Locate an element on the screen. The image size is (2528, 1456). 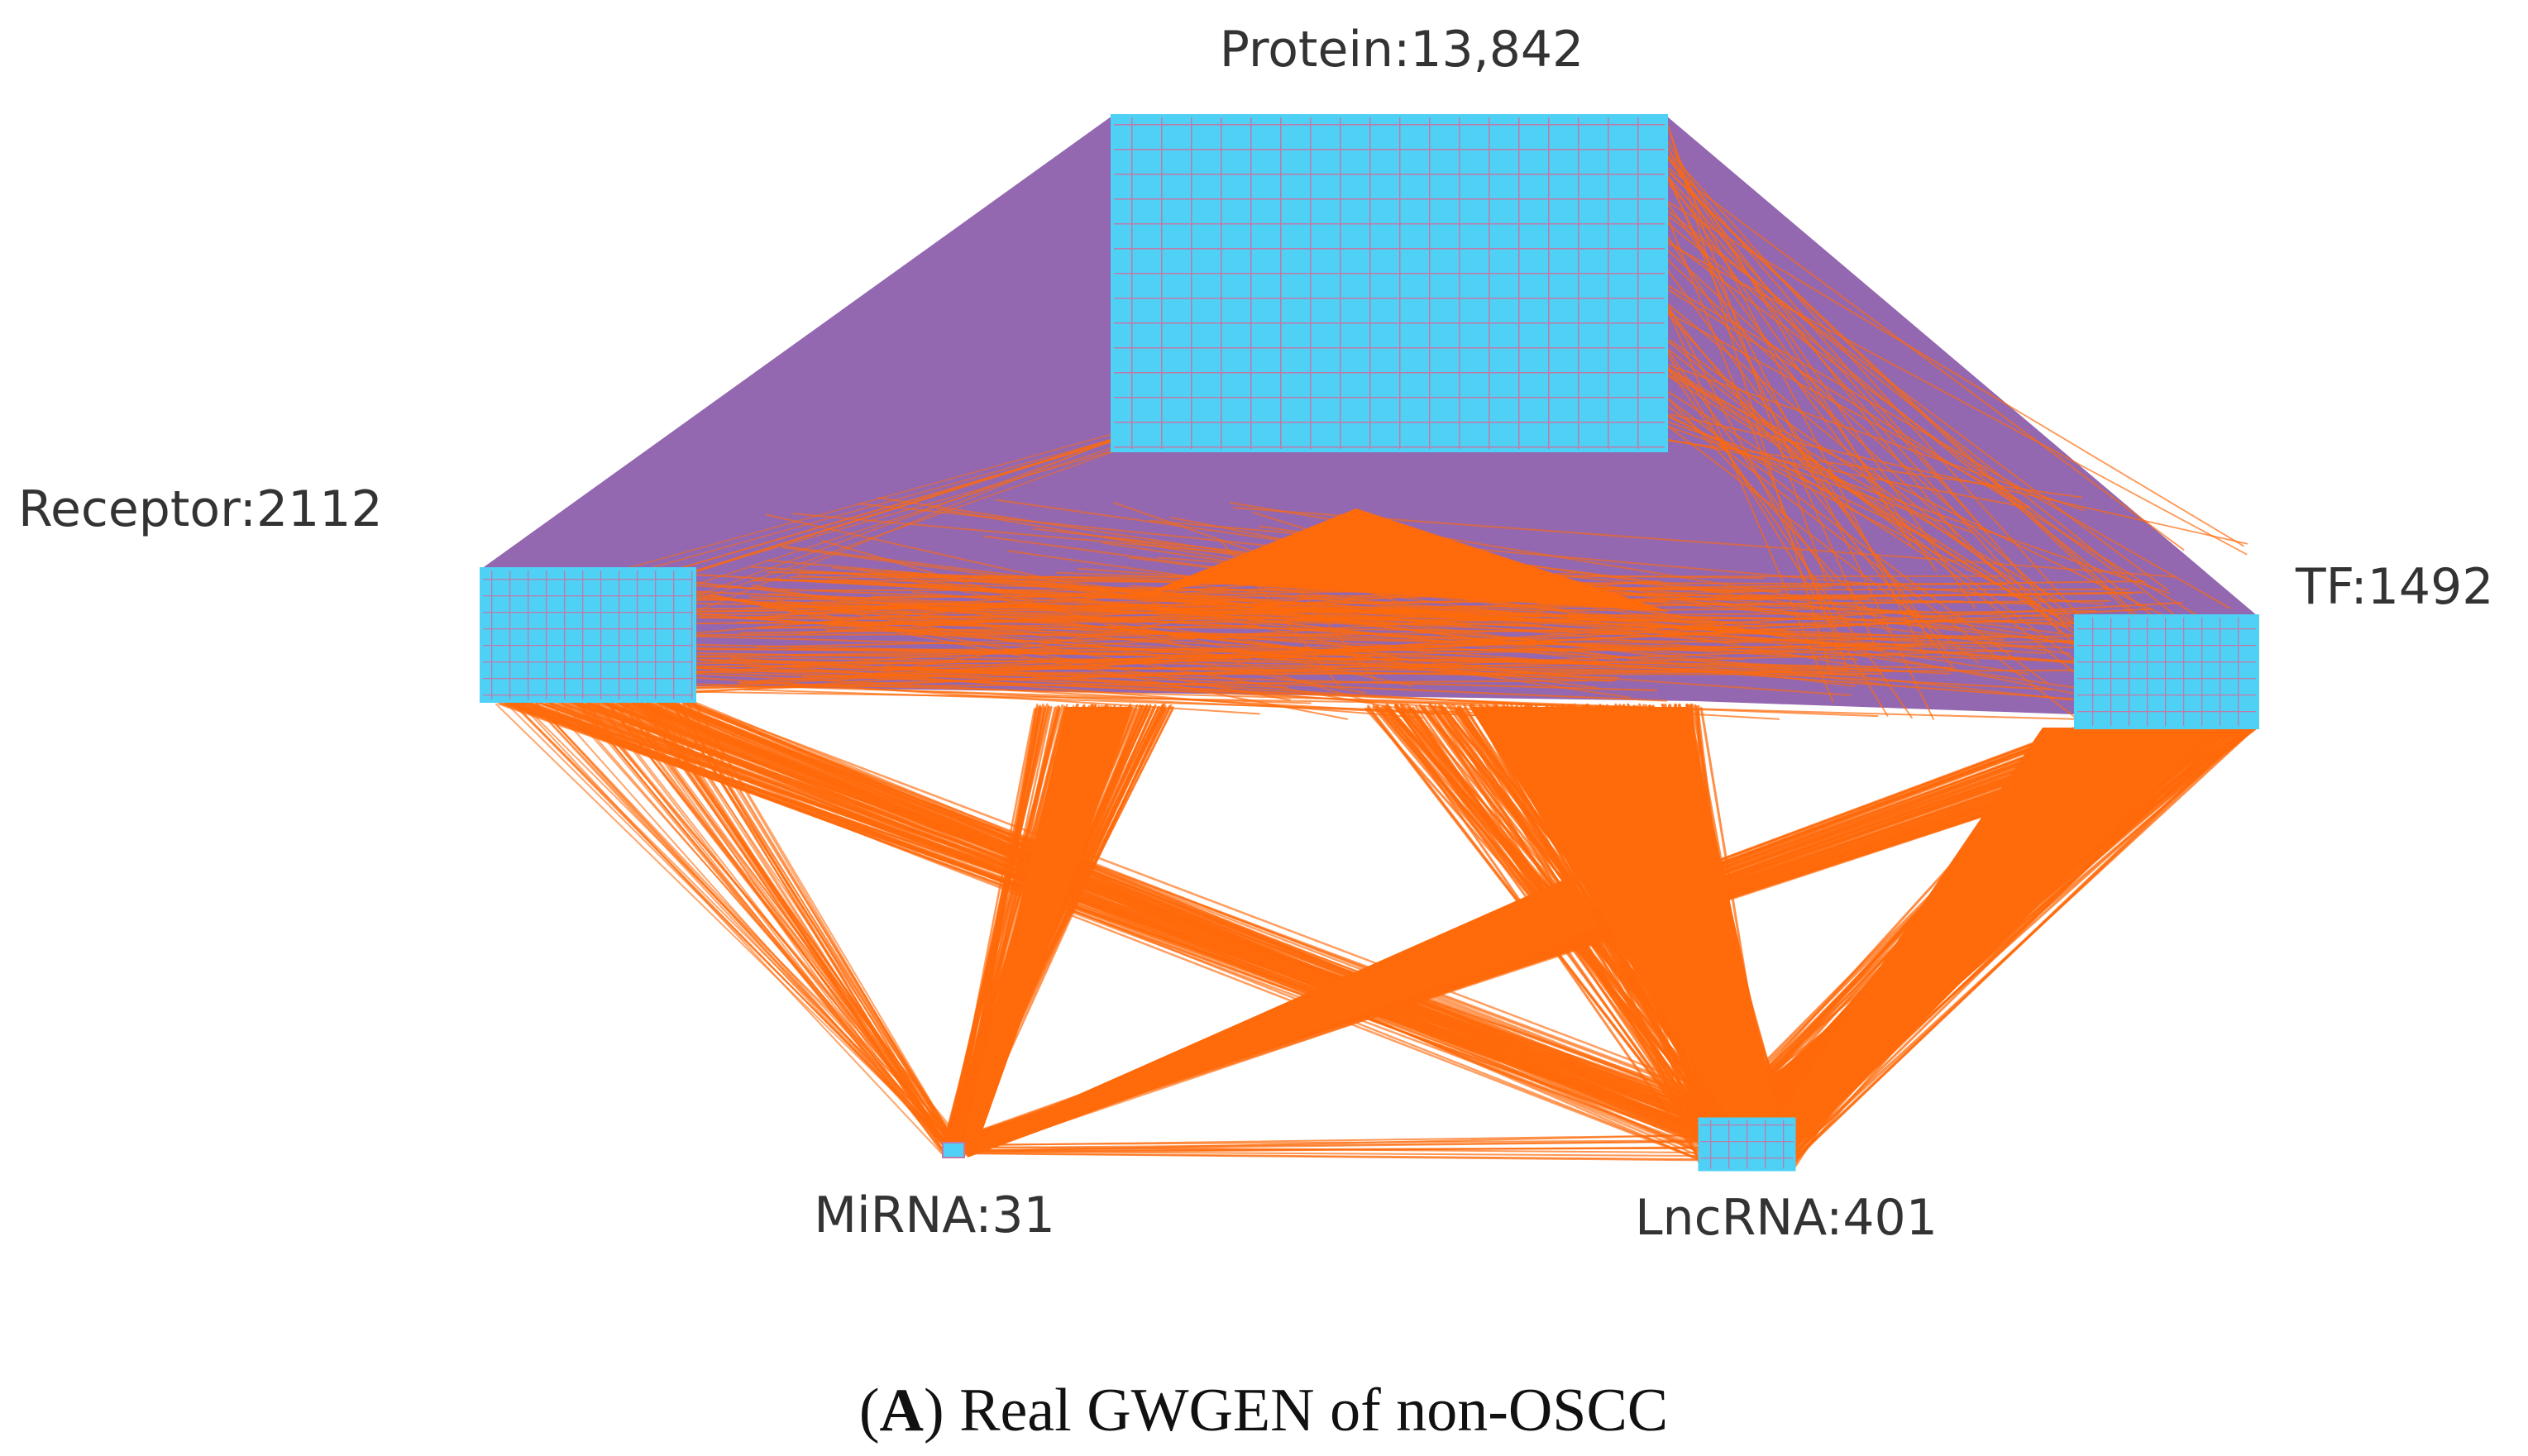
protein-node is located at coordinates (1389, 283).